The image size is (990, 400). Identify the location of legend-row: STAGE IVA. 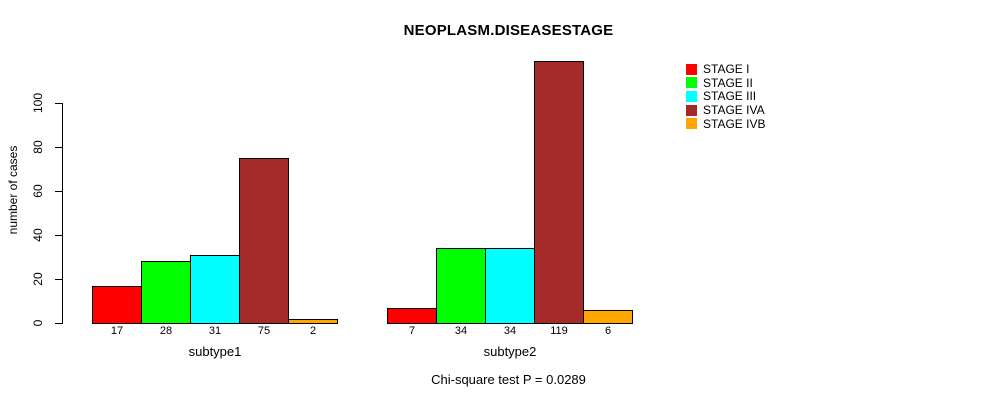
(725, 110).